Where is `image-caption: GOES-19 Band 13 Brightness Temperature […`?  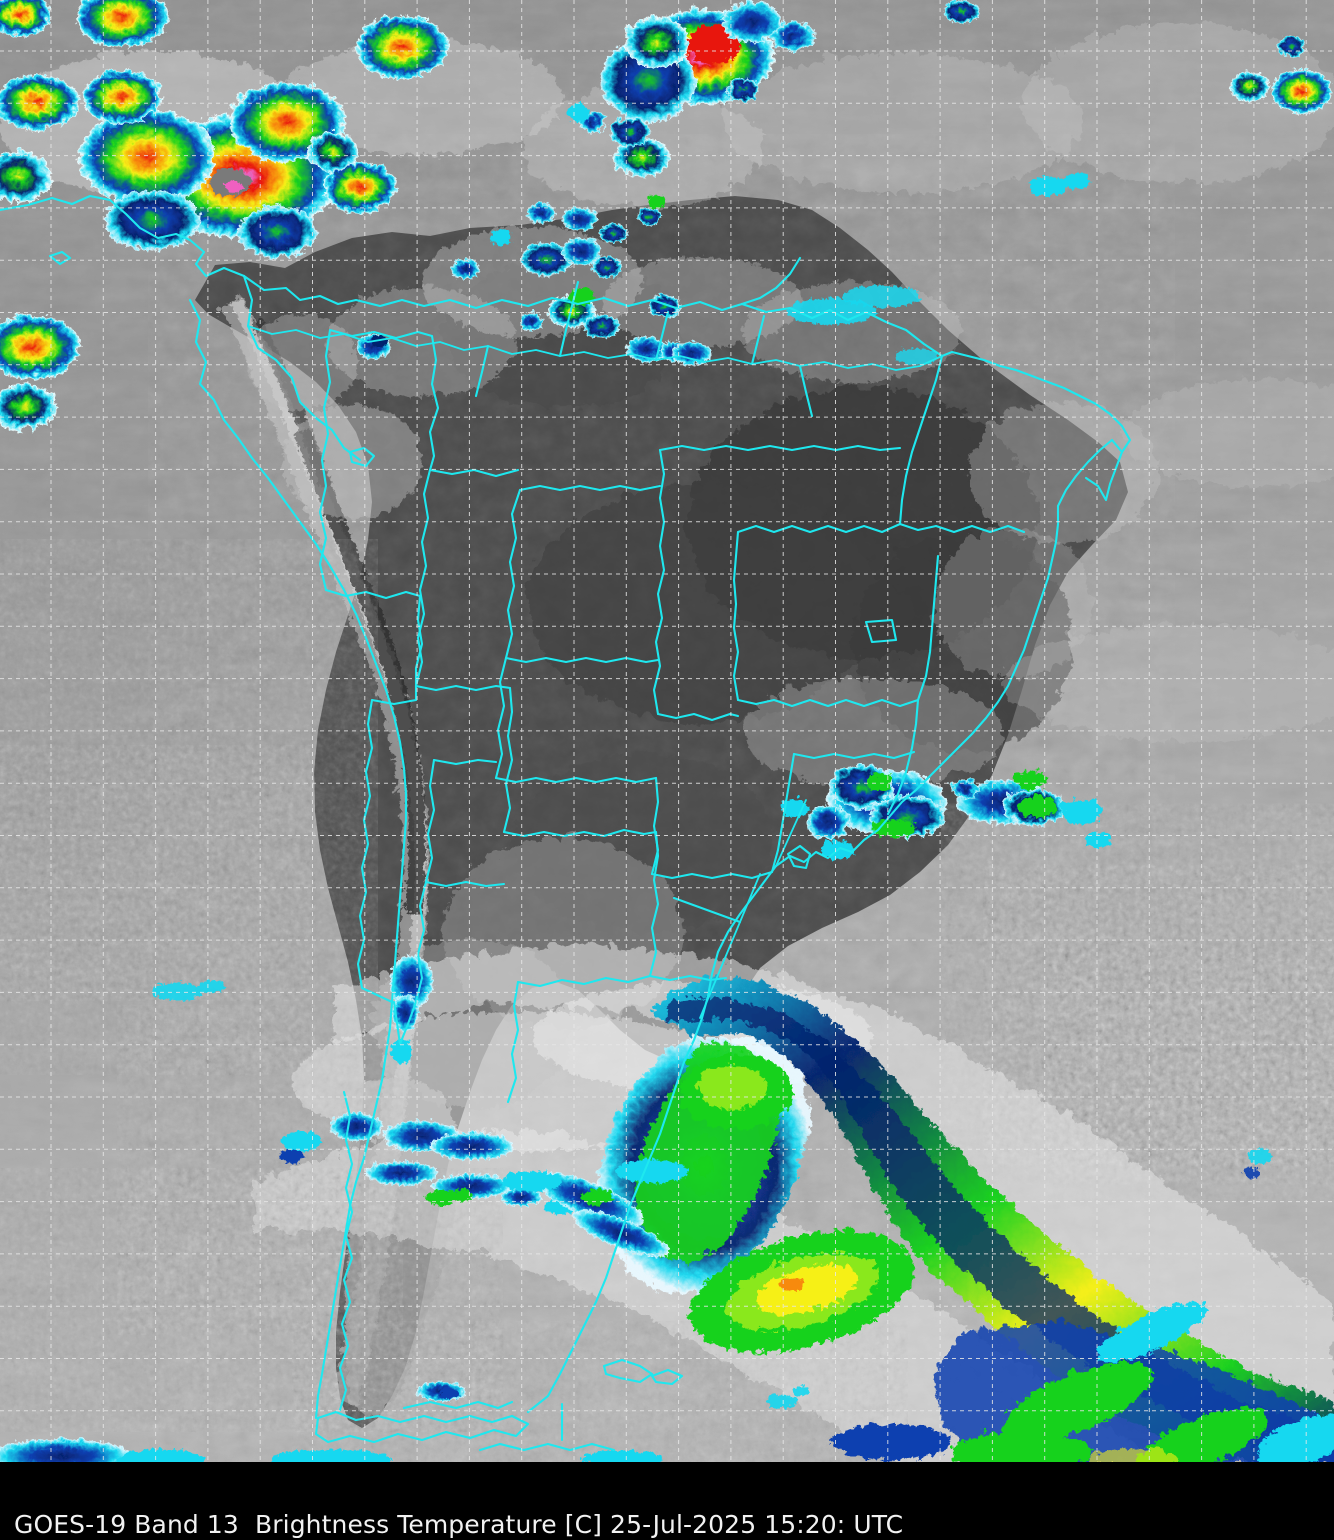 image-caption: GOES-19 Band 13 Brightness Temperature [… is located at coordinates (459, 1524).